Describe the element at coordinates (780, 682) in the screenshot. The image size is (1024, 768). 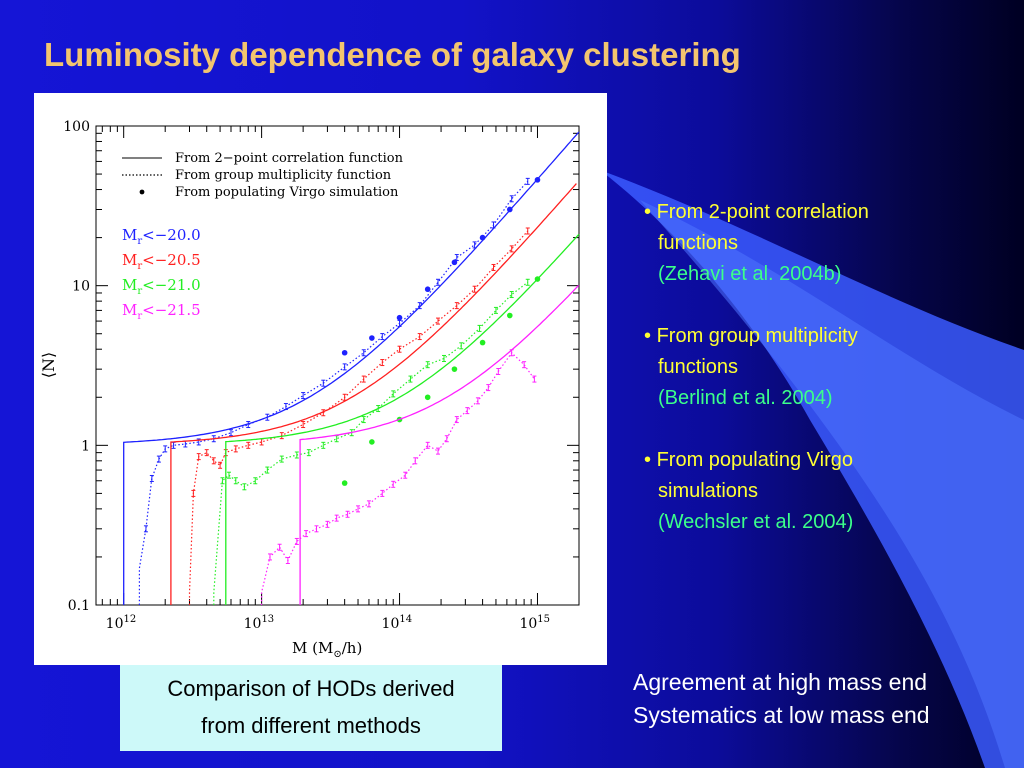
I see `summary-line-1: Agreement at high mass end` at that location.